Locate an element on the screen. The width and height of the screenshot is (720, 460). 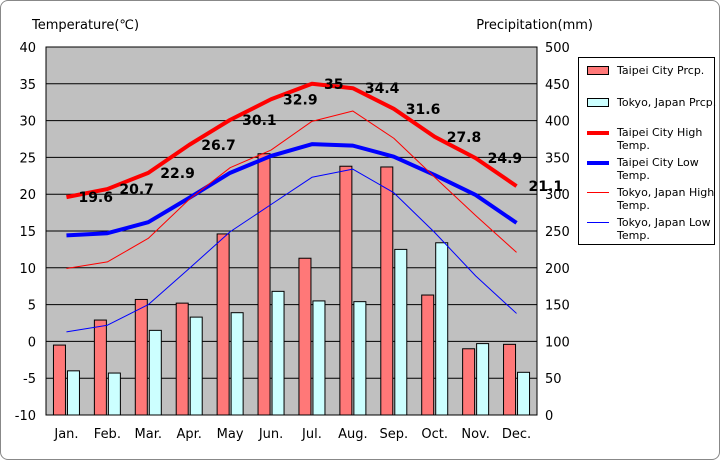
legend-label: Taipei City Prcp. is located at coordinates (661, 70).